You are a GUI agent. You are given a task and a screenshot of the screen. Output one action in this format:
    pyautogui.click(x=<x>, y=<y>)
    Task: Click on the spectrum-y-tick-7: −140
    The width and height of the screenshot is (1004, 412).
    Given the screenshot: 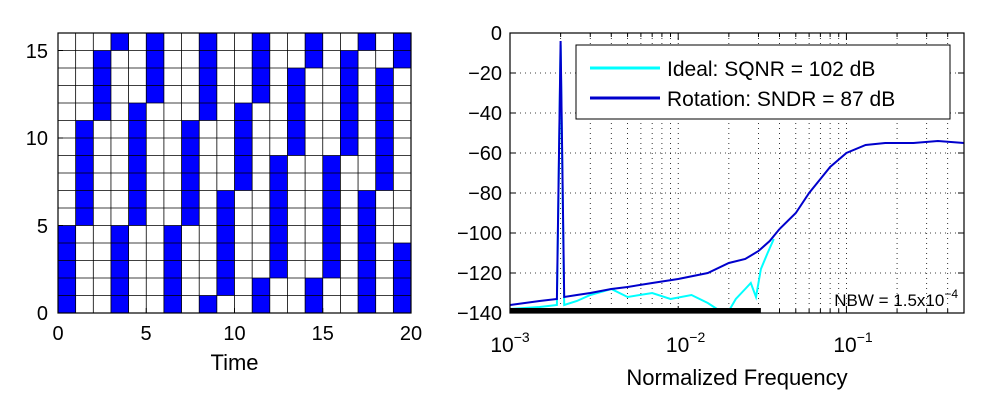 What is the action you would take?
    pyautogui.click(x=479, y=314)
    